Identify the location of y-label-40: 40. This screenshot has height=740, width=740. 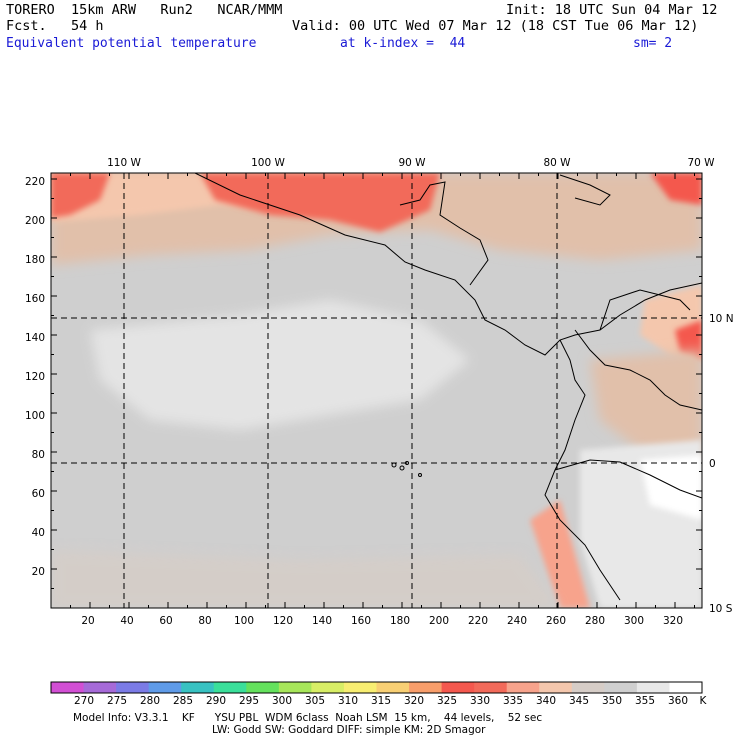
(38, 533).